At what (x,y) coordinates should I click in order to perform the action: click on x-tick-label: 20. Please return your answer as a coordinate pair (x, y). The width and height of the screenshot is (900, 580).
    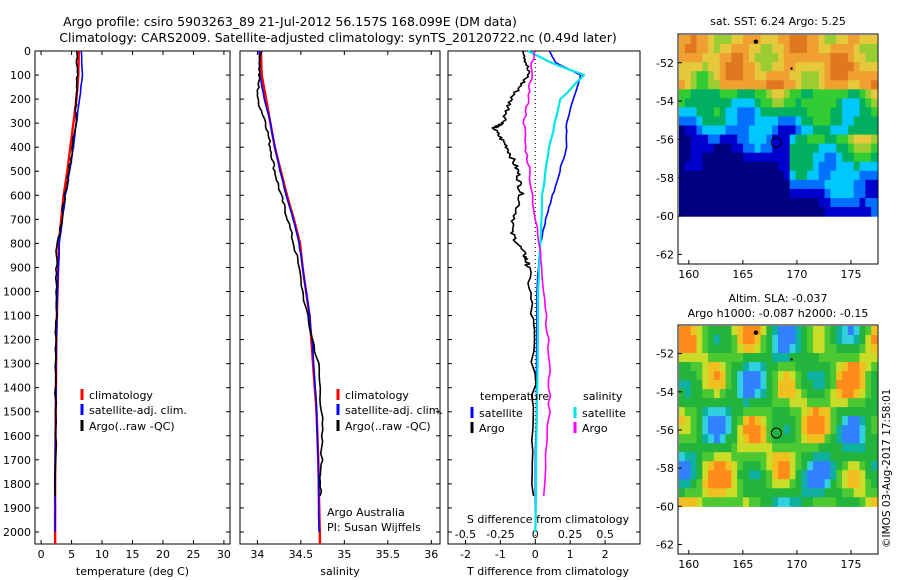
    Looking at the image, I should click on (163, 554).